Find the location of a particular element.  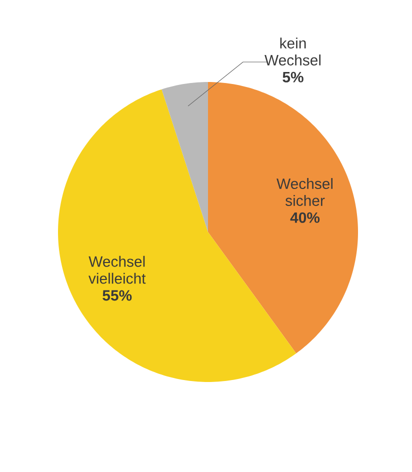

data-label: 40% is located at coordinates (305, 217).